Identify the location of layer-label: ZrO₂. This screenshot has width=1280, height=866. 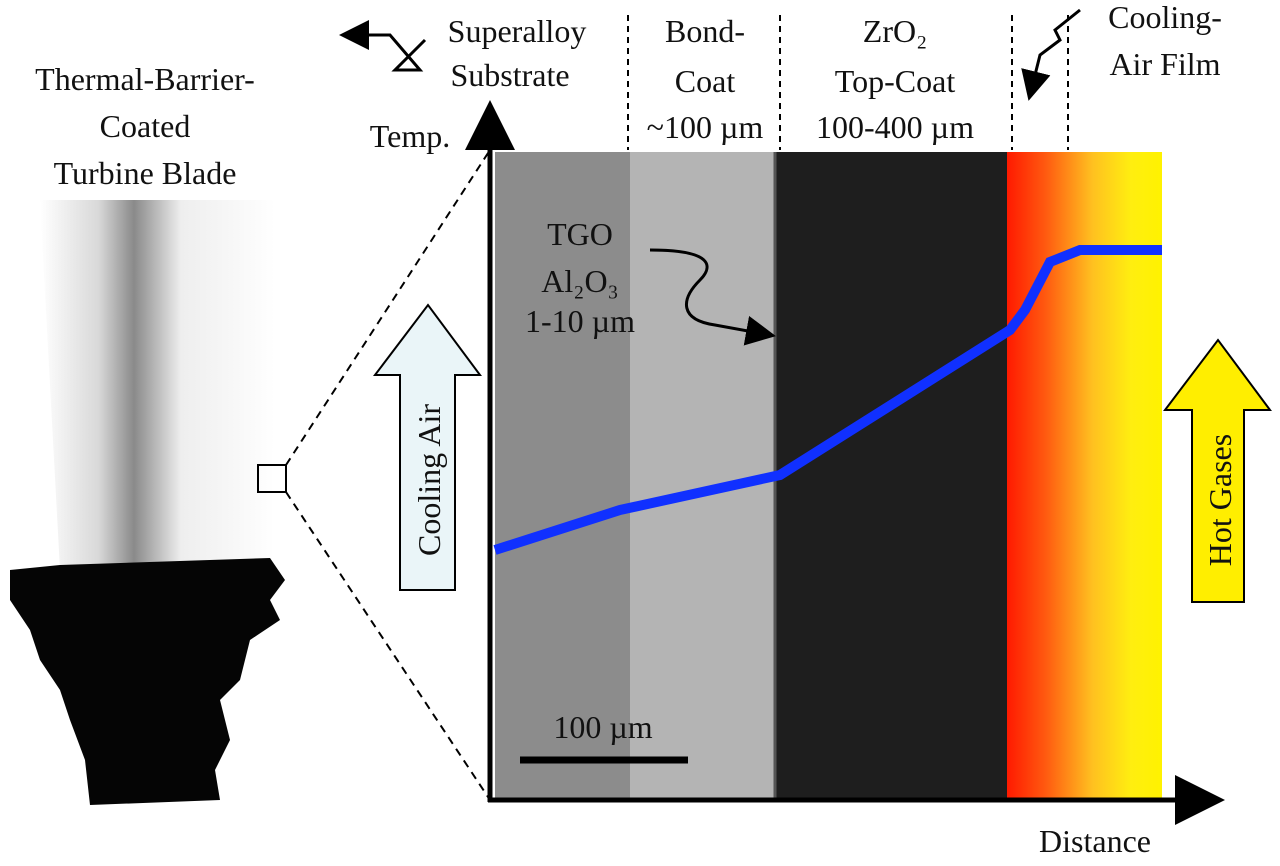
(895, 31).